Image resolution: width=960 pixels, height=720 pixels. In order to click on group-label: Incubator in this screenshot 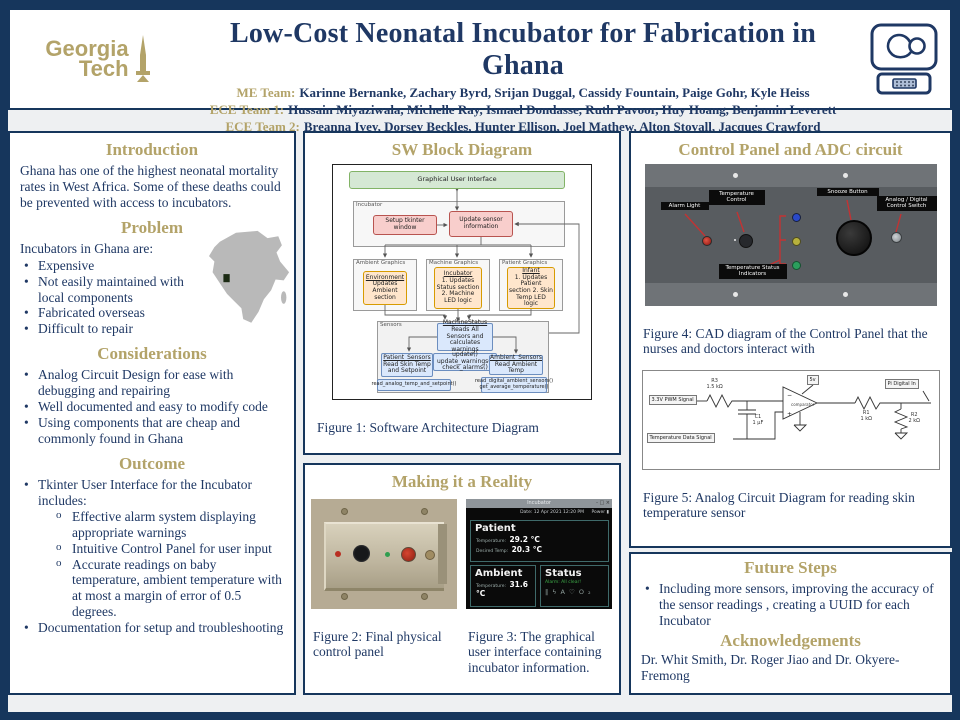, I will do `click(369, 205)`.